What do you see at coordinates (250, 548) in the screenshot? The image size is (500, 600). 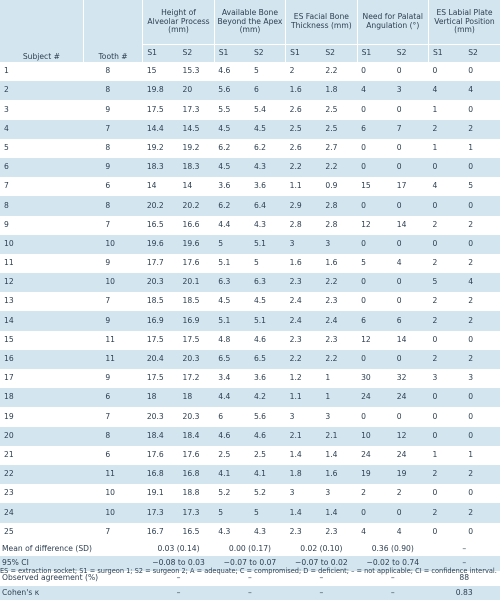 I see `stats-value: 0.00 (0.17)` at bounding box center [250, 548].